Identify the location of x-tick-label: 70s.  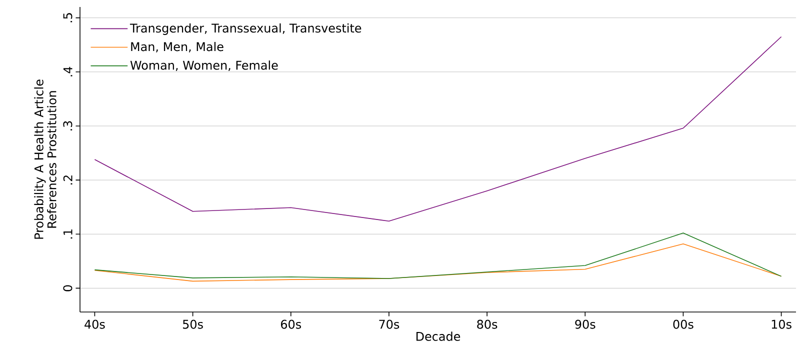
(389, 324).